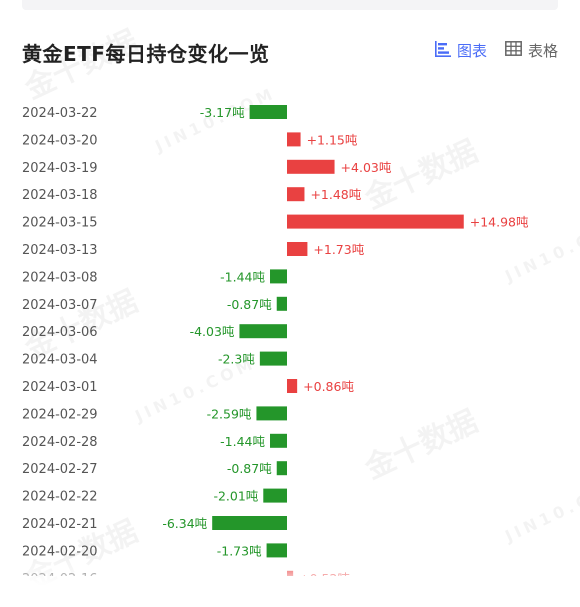 This screenshot has width=580, height=607. What do you see at coordinates (60, 113) in the screenshot?
I see `category-label: 2024-03-22` at bounding box center [60, 113].